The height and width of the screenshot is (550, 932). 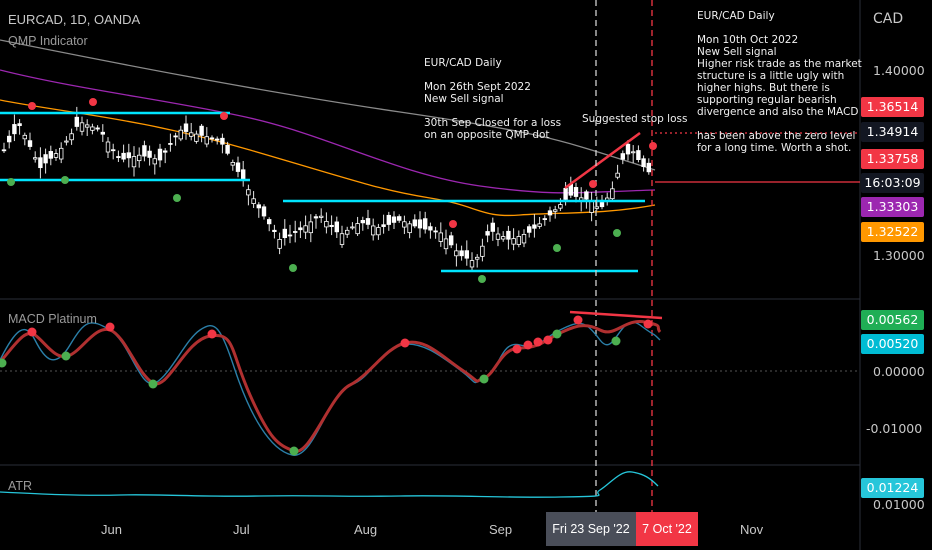 I want to click on price-tick: 1.40000, so click(x=899, y=70).